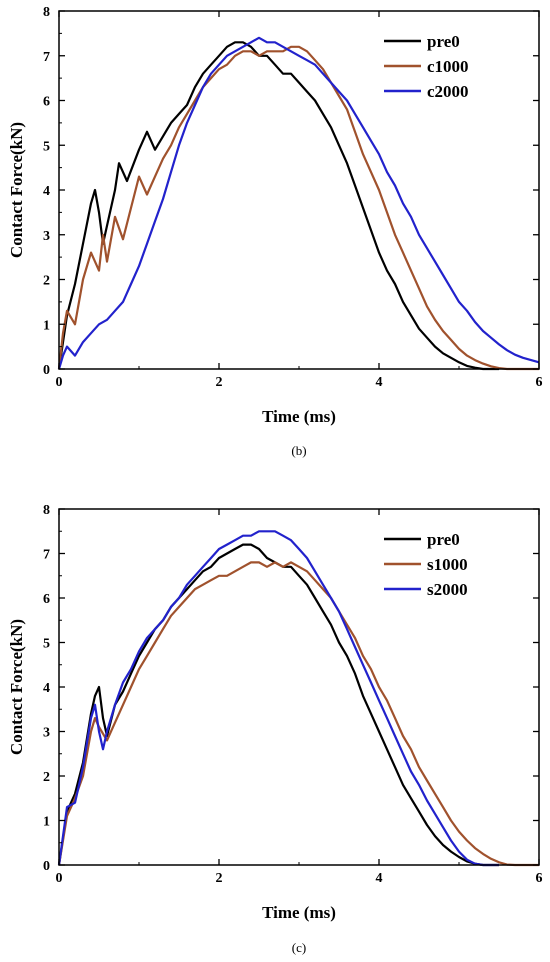  Describe the element at coordinates (448, 66) in the screenshot. I see `legend-label-c1000: c1000` at that location.